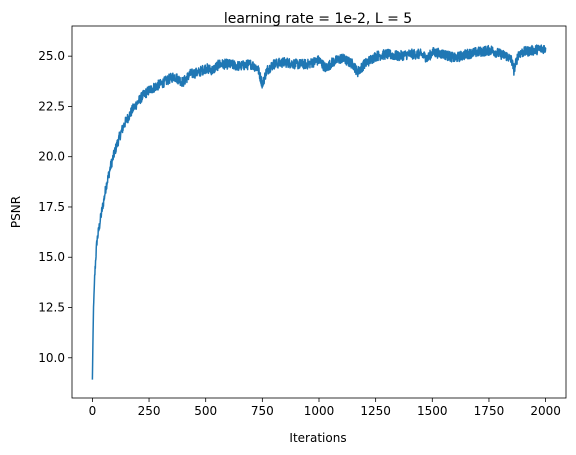 The image size is (576, 455). I want to click on x-tick-label: 500, so click(205, 411).